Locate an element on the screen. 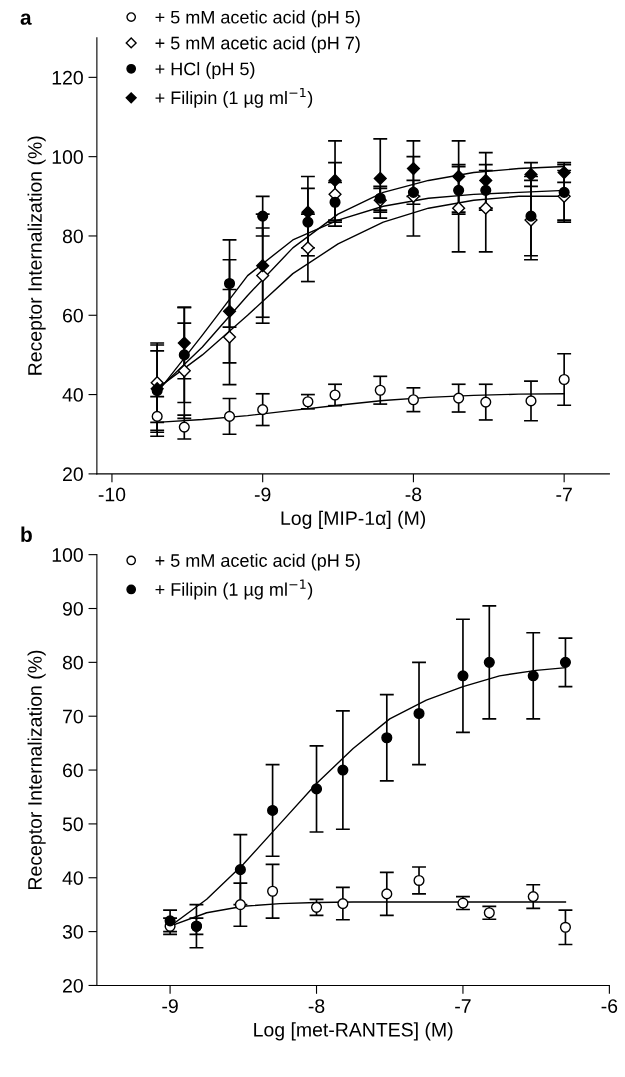 The width and height of the screenshot is (625, 1077). y-tick-label: 120 is located at coordinates (67, 77).